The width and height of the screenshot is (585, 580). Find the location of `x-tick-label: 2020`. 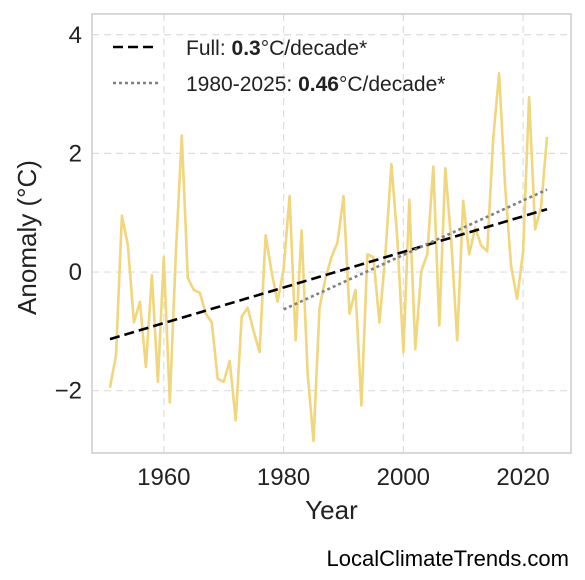

x-tick-label: 2020 is located at coordinates (522, 477).